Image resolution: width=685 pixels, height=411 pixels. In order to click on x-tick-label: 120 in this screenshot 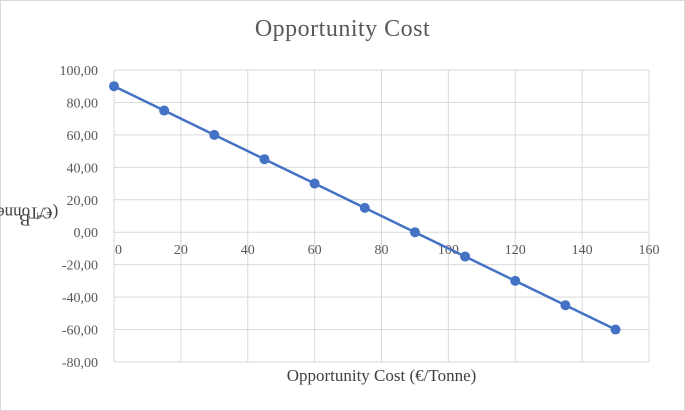, I will do `click(515, 250)`.